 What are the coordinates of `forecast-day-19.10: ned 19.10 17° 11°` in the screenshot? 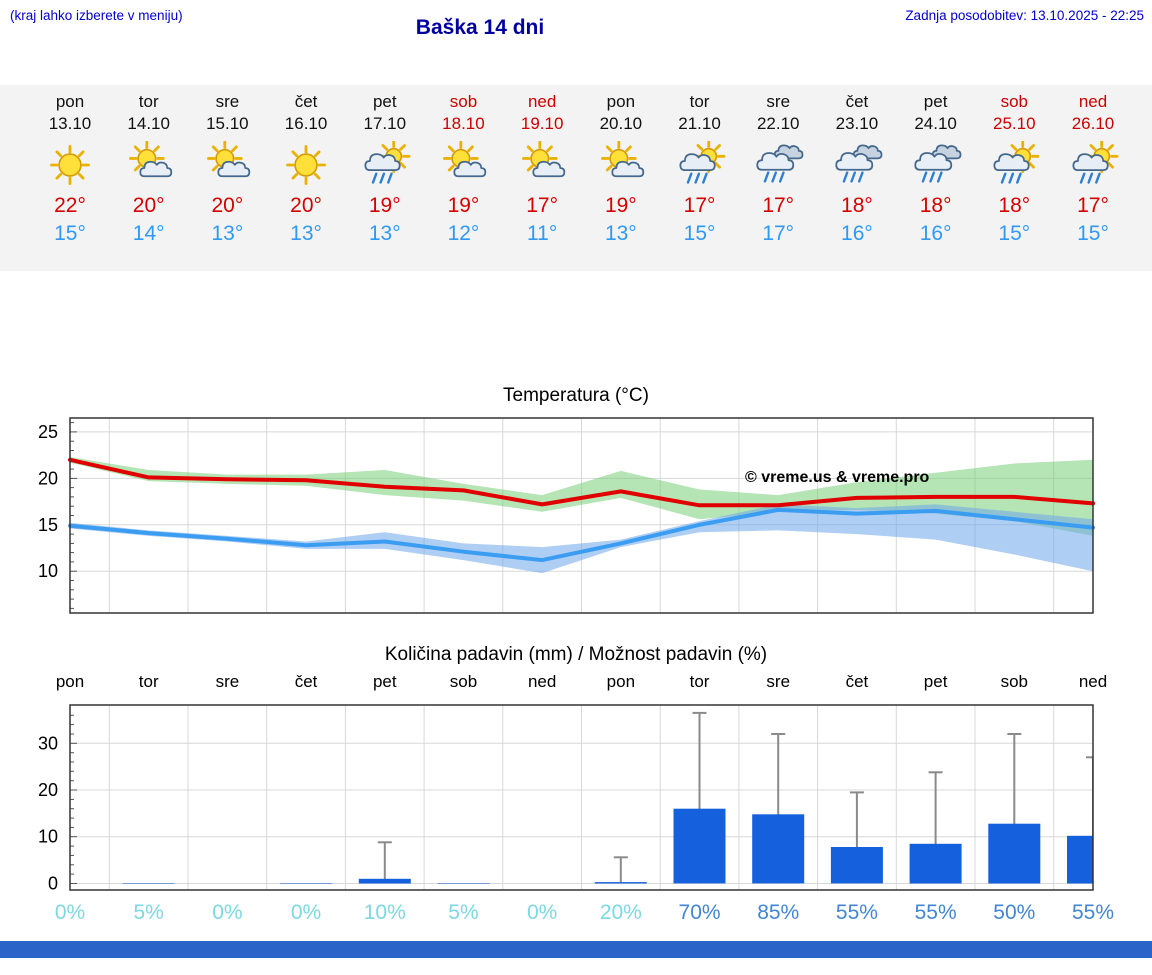 It's located at (542, 169).